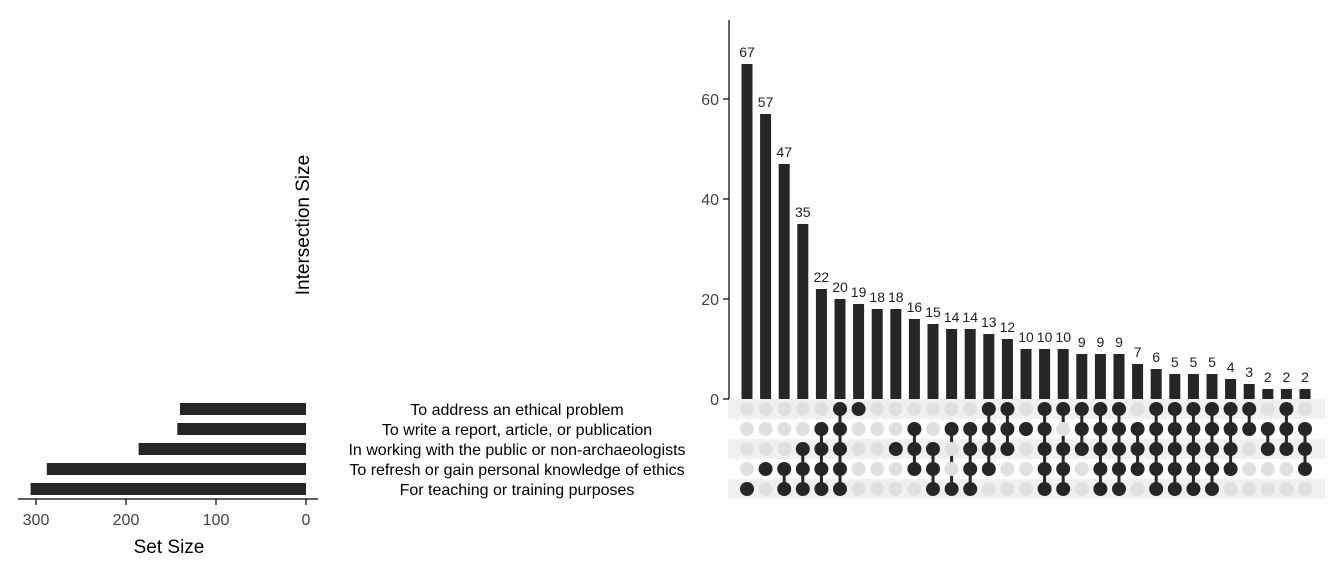  What do you see at coordinates (970, 317) in the screenshot?
I see `intersection-bar-label: 14` at bounding box center [970, 317].